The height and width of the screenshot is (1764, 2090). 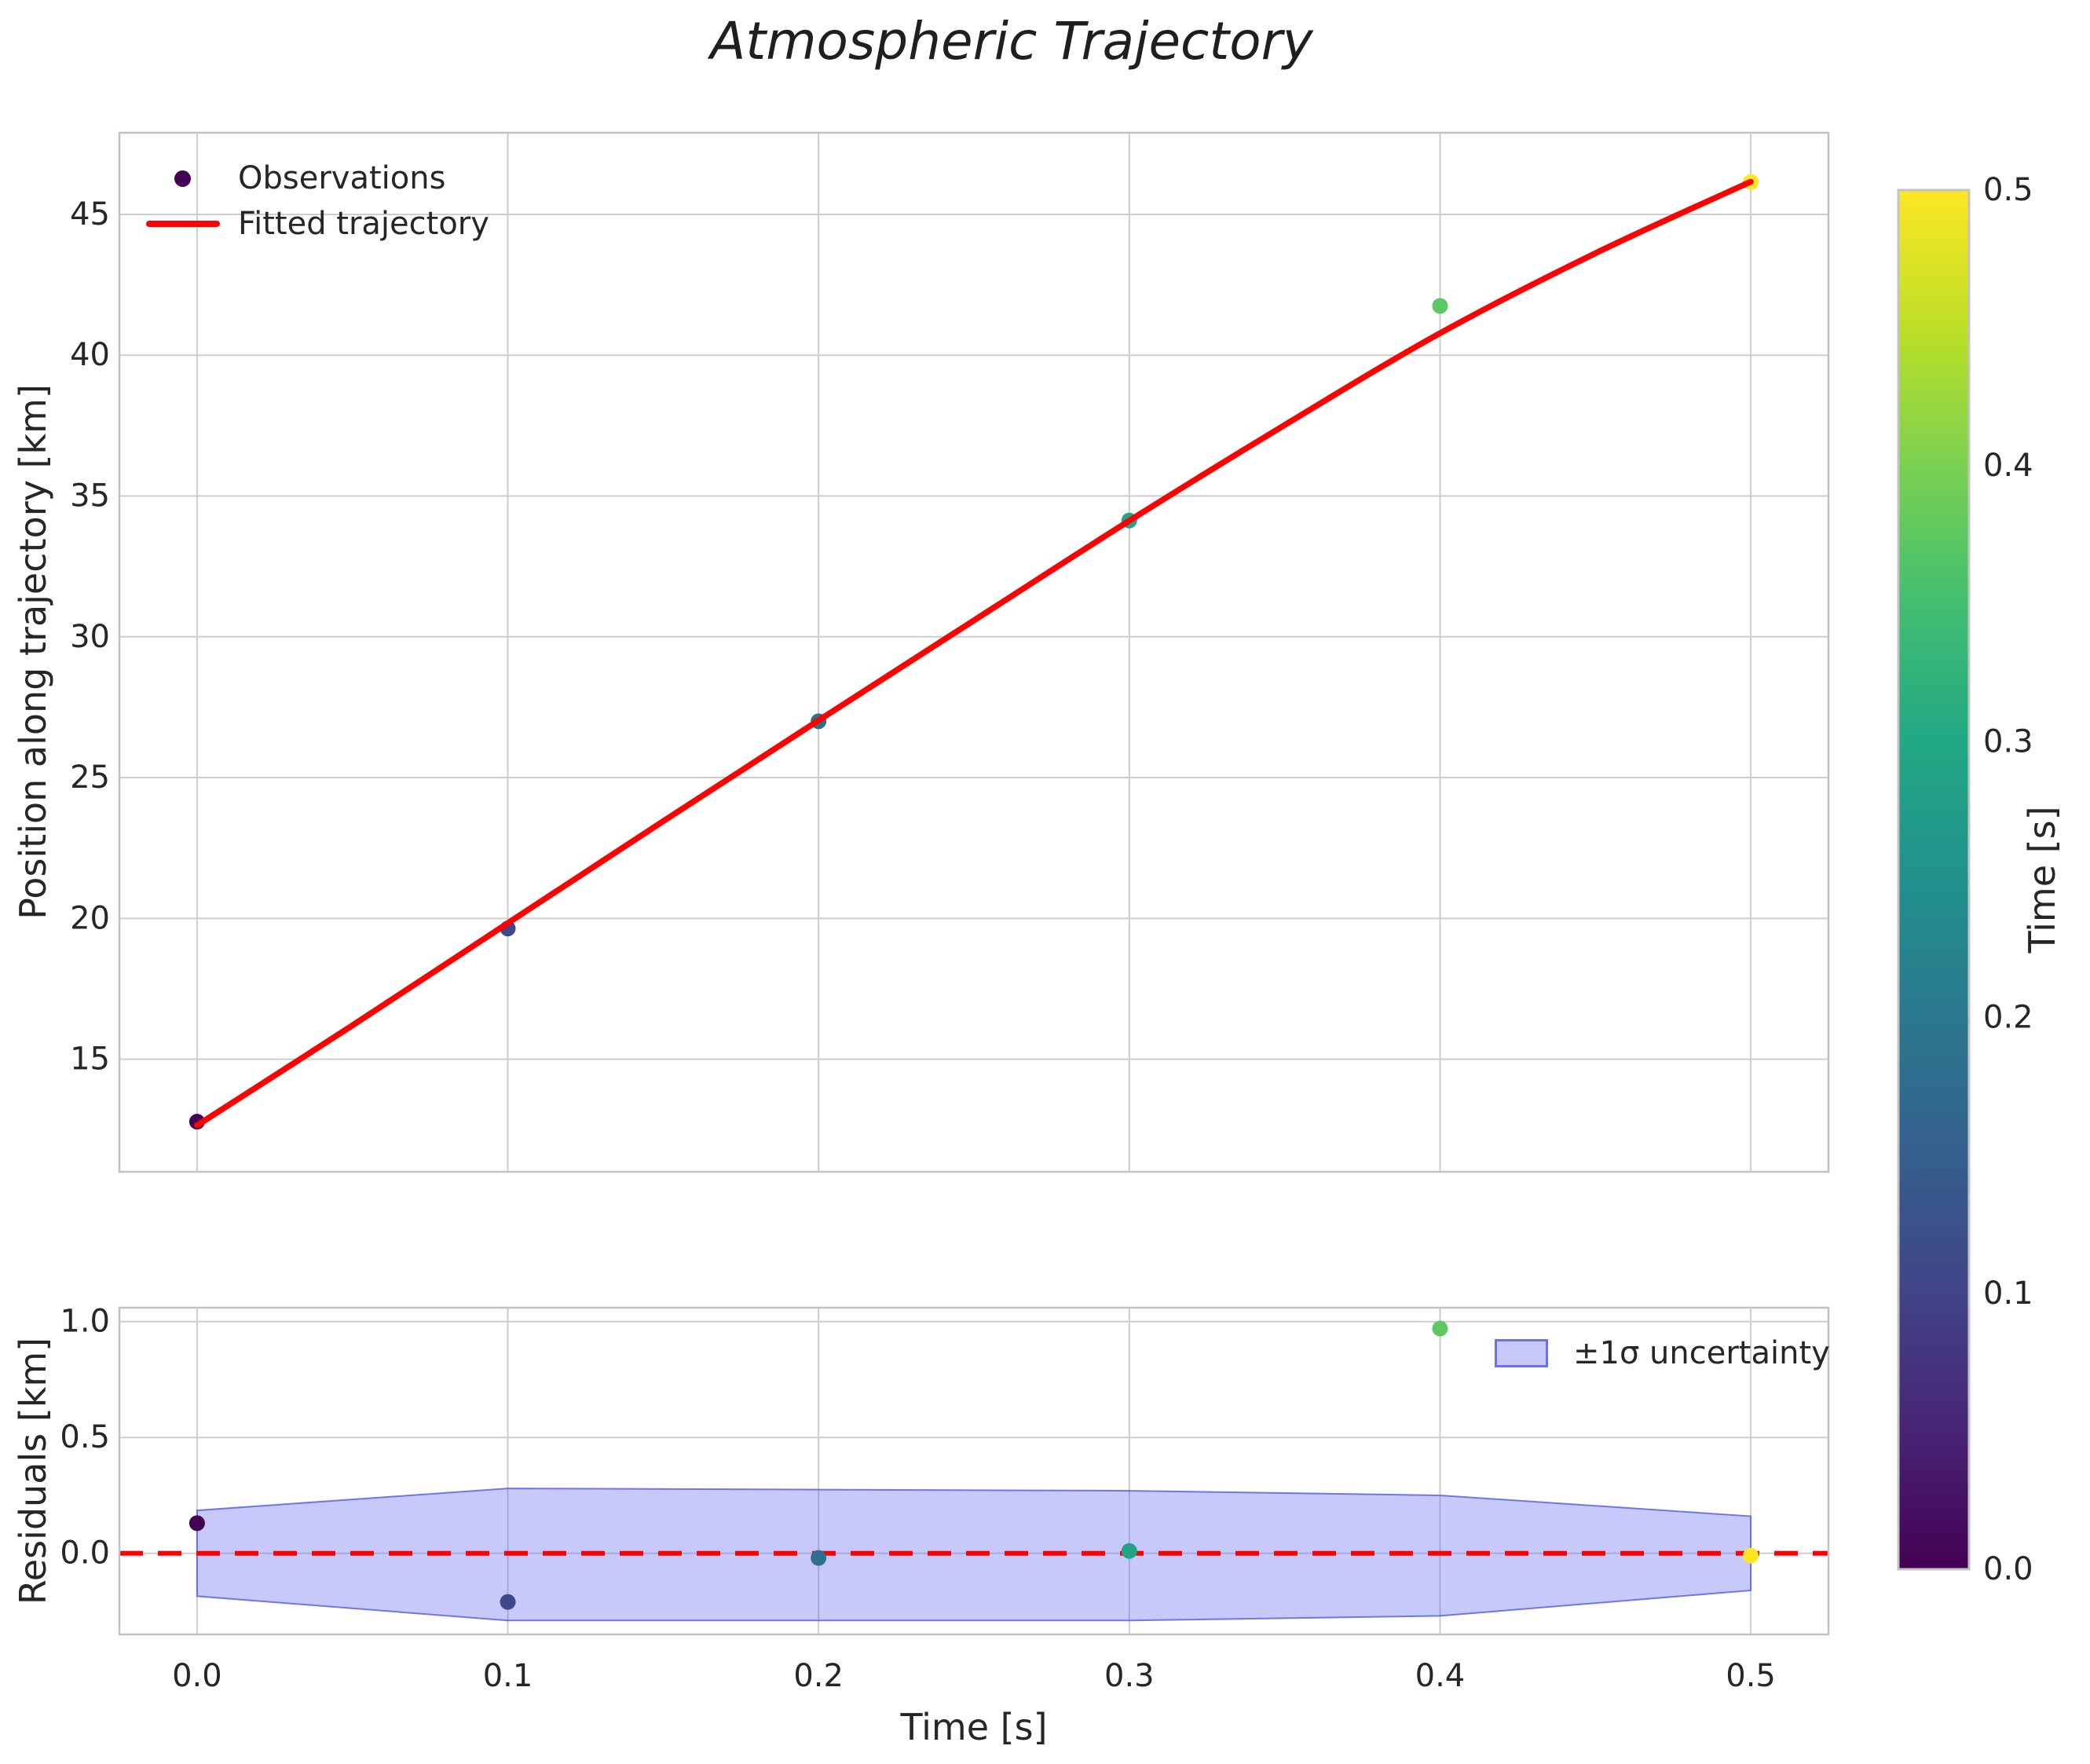 What do you see at coordinates (1702, 1353) in the screenshot?
I see `legend-label-uncertainty: ±1σ uncertainty` at bounding box center [1702, 1353].